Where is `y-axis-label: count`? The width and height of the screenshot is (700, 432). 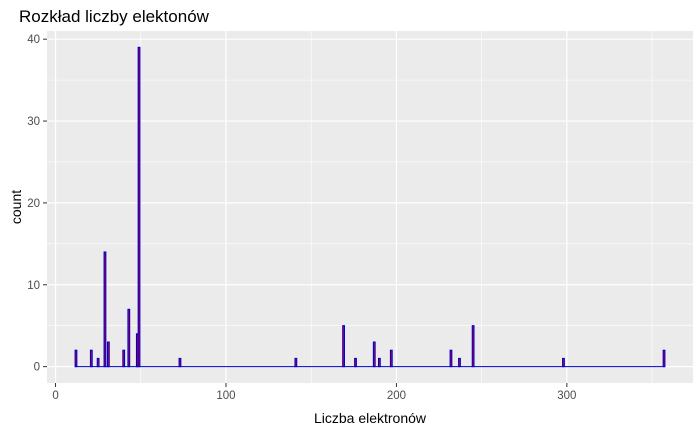
y-axis-label: count is located at coordinates (16, 207).